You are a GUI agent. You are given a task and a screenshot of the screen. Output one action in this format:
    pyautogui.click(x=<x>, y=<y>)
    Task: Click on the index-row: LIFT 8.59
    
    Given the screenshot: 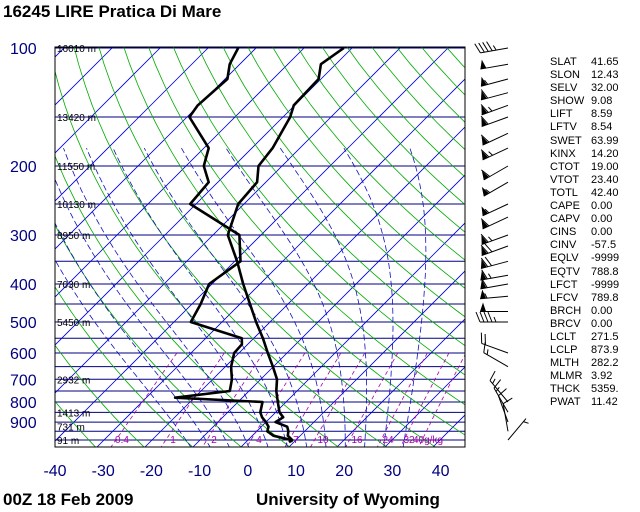 What is the action you would take?
    pyautogui.click(x=595, y=114)
    